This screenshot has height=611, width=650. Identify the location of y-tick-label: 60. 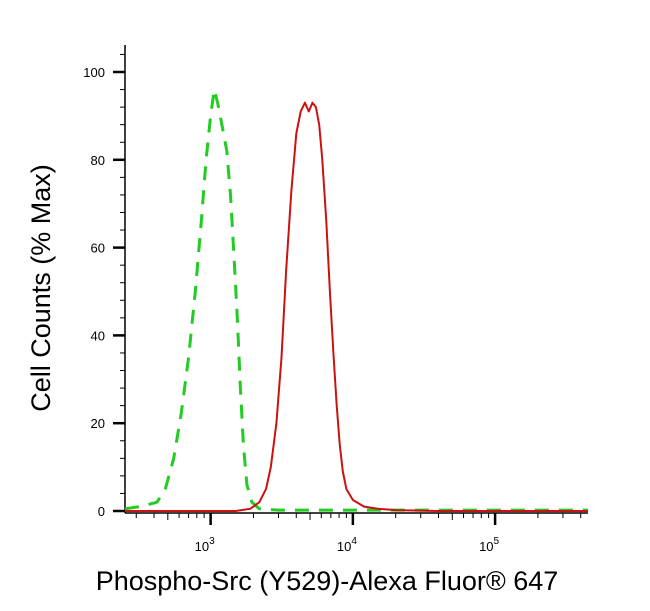
(98, 248).